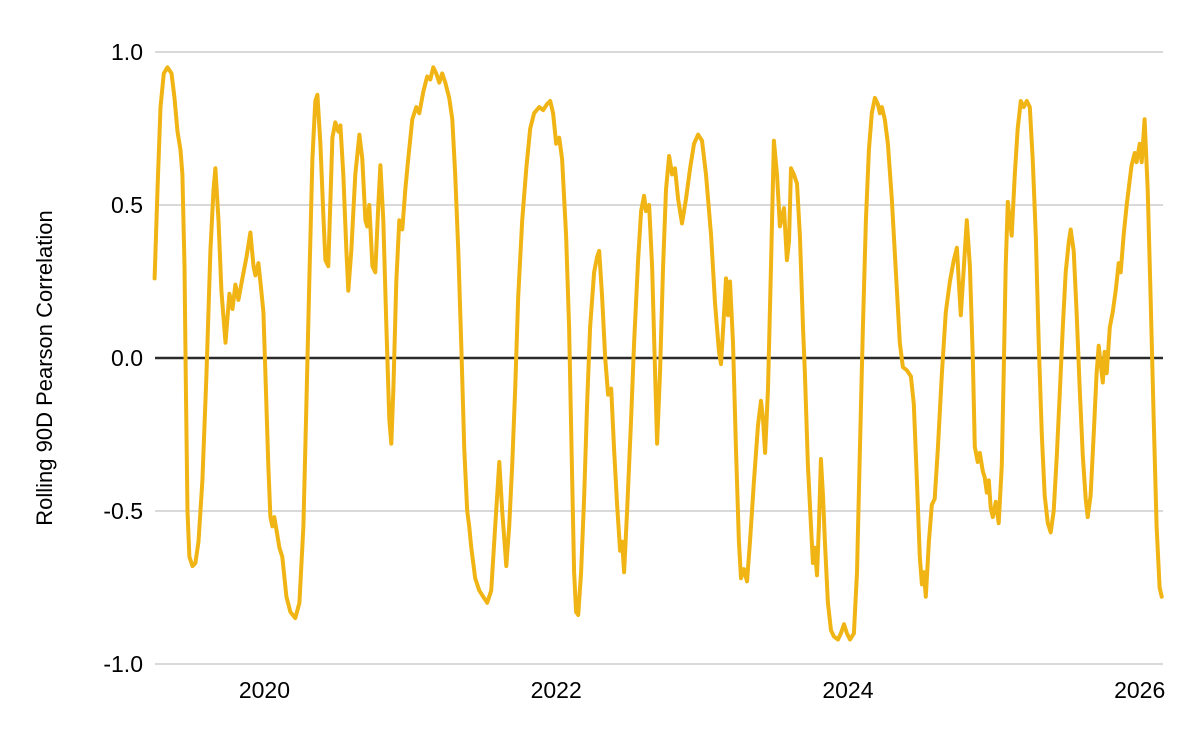 The image size is (1200, 742). What do you see at coordinates (556, 690) in the screenshot?
I see `x-tick-label: 2022` at bounding box center [556, 690].